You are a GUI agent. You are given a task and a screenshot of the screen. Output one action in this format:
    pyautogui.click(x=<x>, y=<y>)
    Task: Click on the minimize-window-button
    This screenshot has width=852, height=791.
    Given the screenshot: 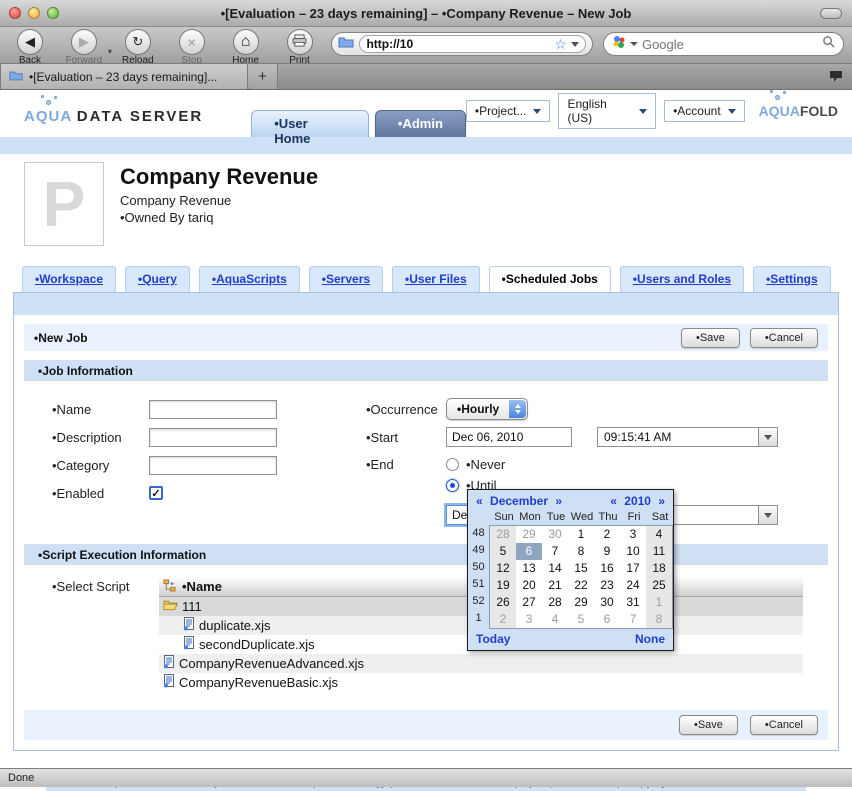 What is the action you would take?
    pyautogui.click(x=34, y=13)
    